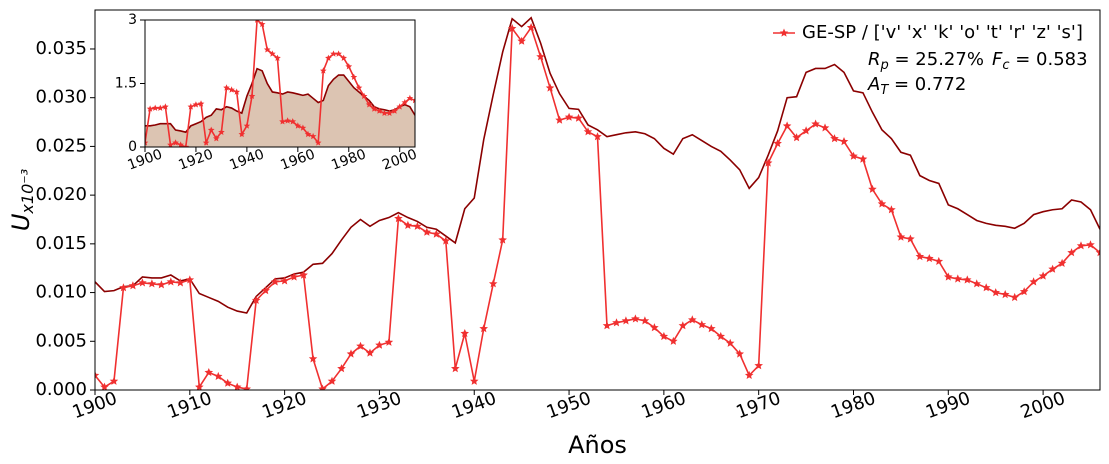 Image resolution: width=1109 pixels, height=464 pixels. I want to click on annotation-sub: T, so click(884, 90).